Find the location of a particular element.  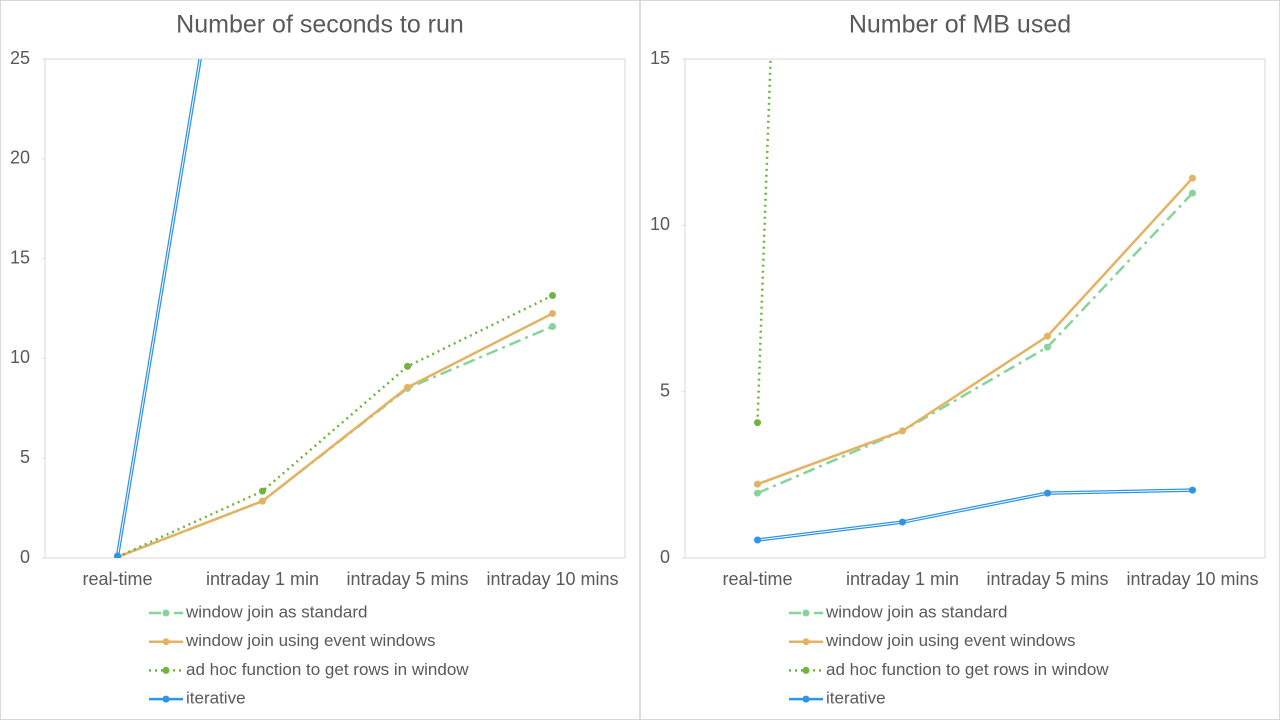

chart-title: Number of MB used is located at coordinates (960, 25).